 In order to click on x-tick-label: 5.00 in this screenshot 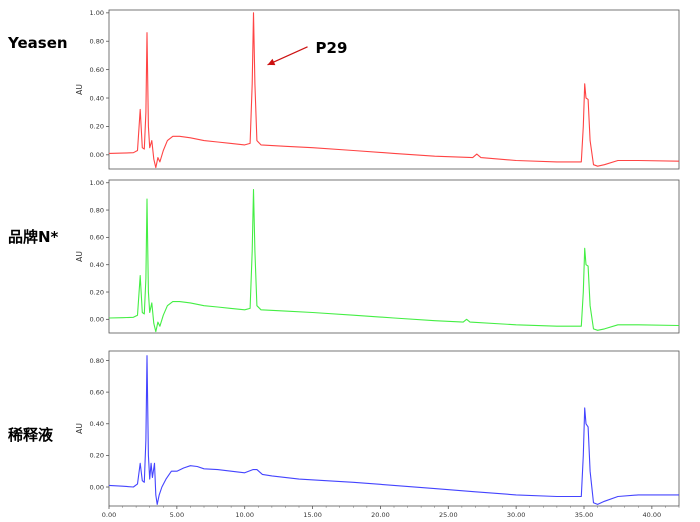, I will do `click(177, 515)`.